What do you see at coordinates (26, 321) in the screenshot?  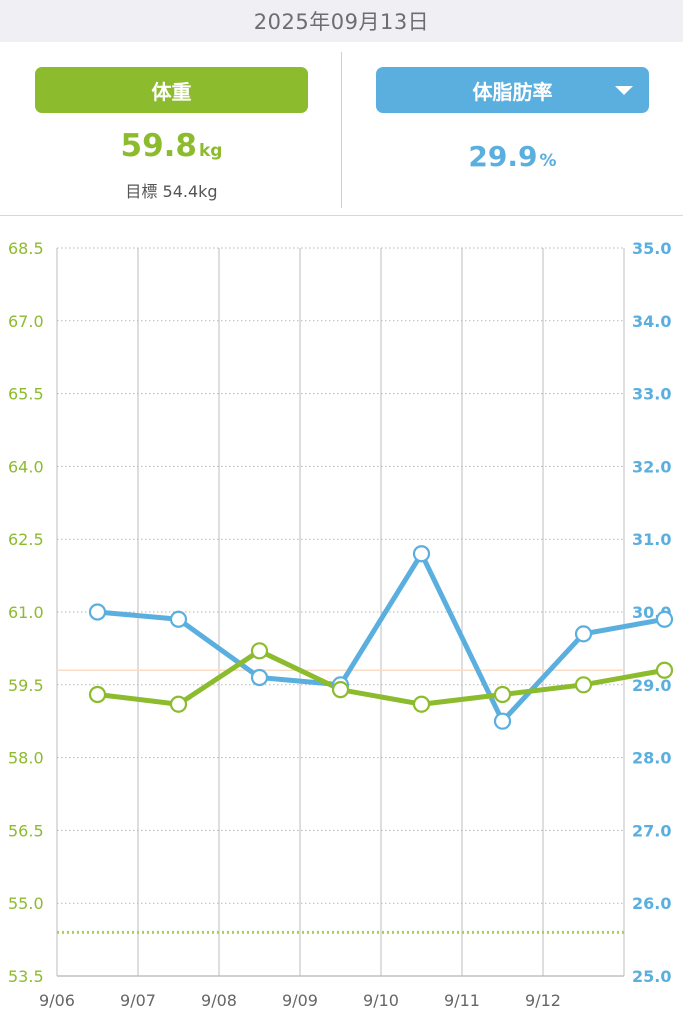 I see `left-axis-tick-label: 67.0` at bounding box center [26, 321].